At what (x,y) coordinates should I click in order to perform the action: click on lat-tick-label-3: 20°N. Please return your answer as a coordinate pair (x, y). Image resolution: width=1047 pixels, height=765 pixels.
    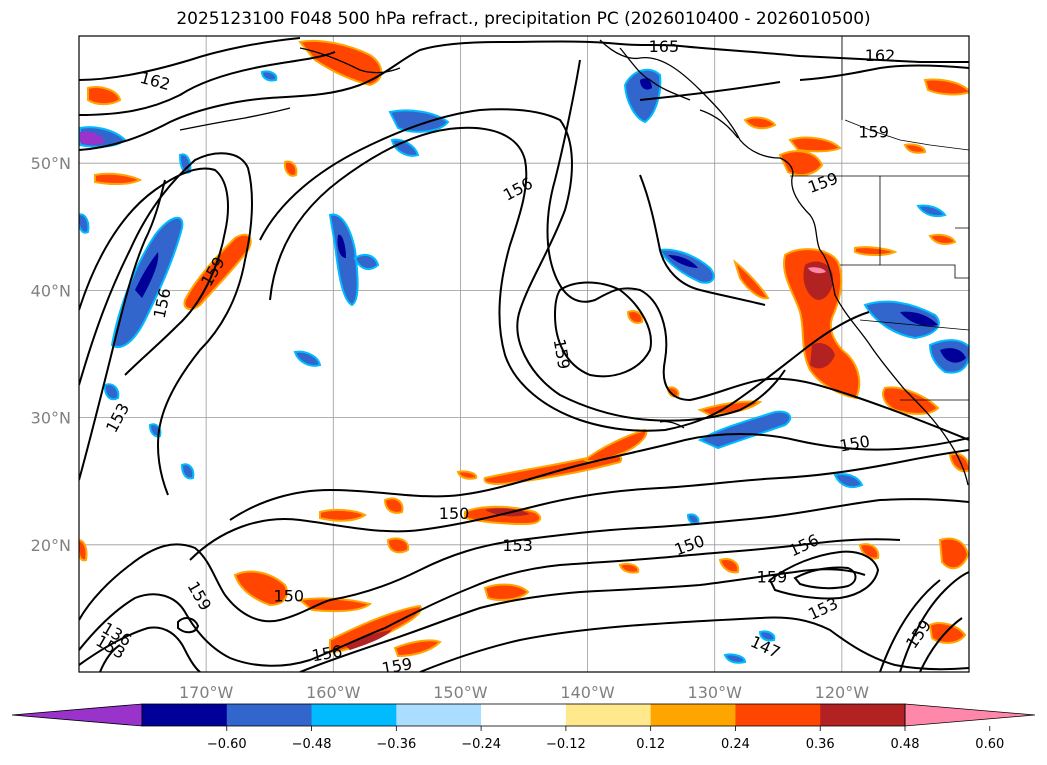
    Looking at the image, I should click on (51, 545).